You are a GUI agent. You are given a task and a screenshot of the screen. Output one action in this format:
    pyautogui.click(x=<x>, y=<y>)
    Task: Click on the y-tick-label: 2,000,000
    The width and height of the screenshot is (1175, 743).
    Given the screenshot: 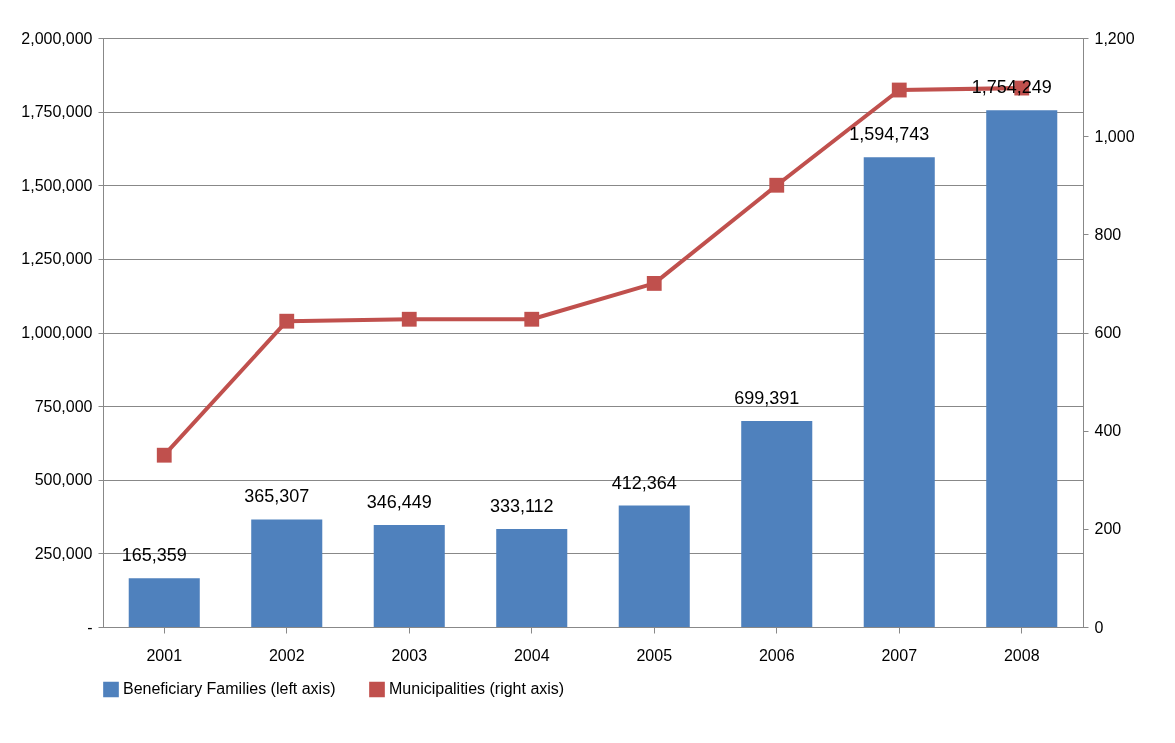 What is the action you would take?
    pyautogui.click(x=57, y=38)
    